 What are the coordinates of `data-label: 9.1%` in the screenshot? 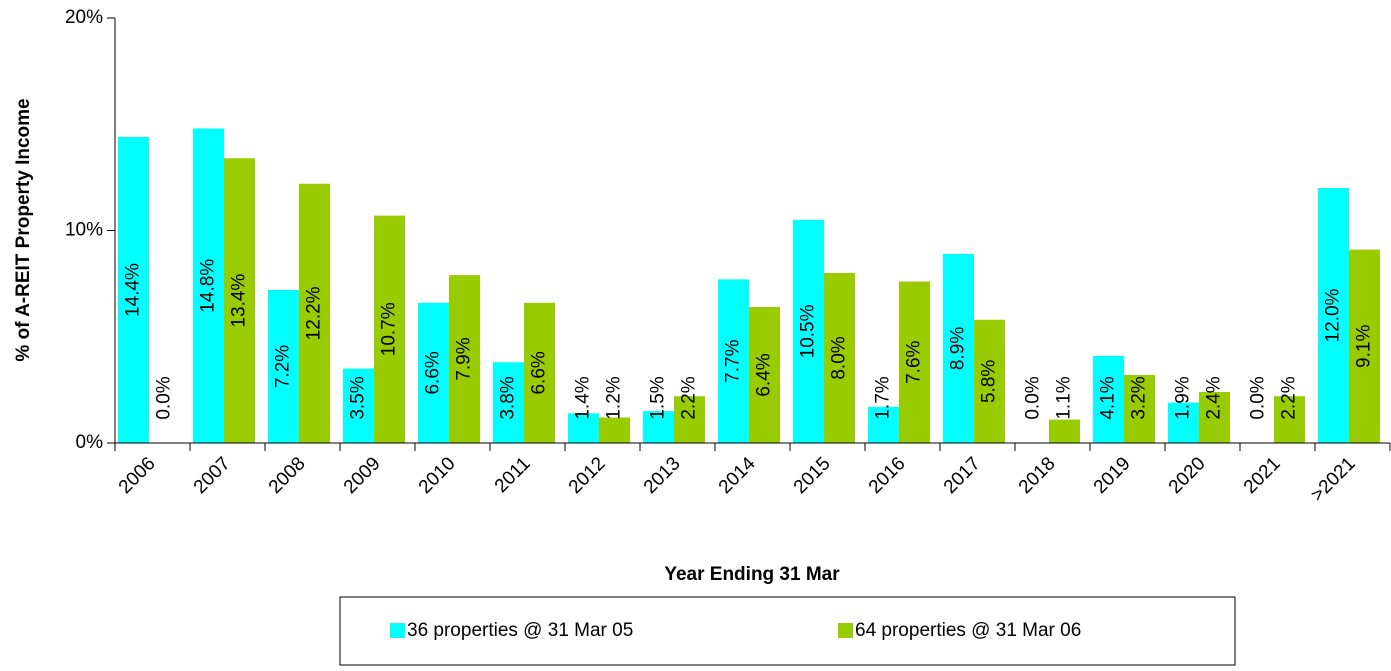 It's located at (1364, 346).